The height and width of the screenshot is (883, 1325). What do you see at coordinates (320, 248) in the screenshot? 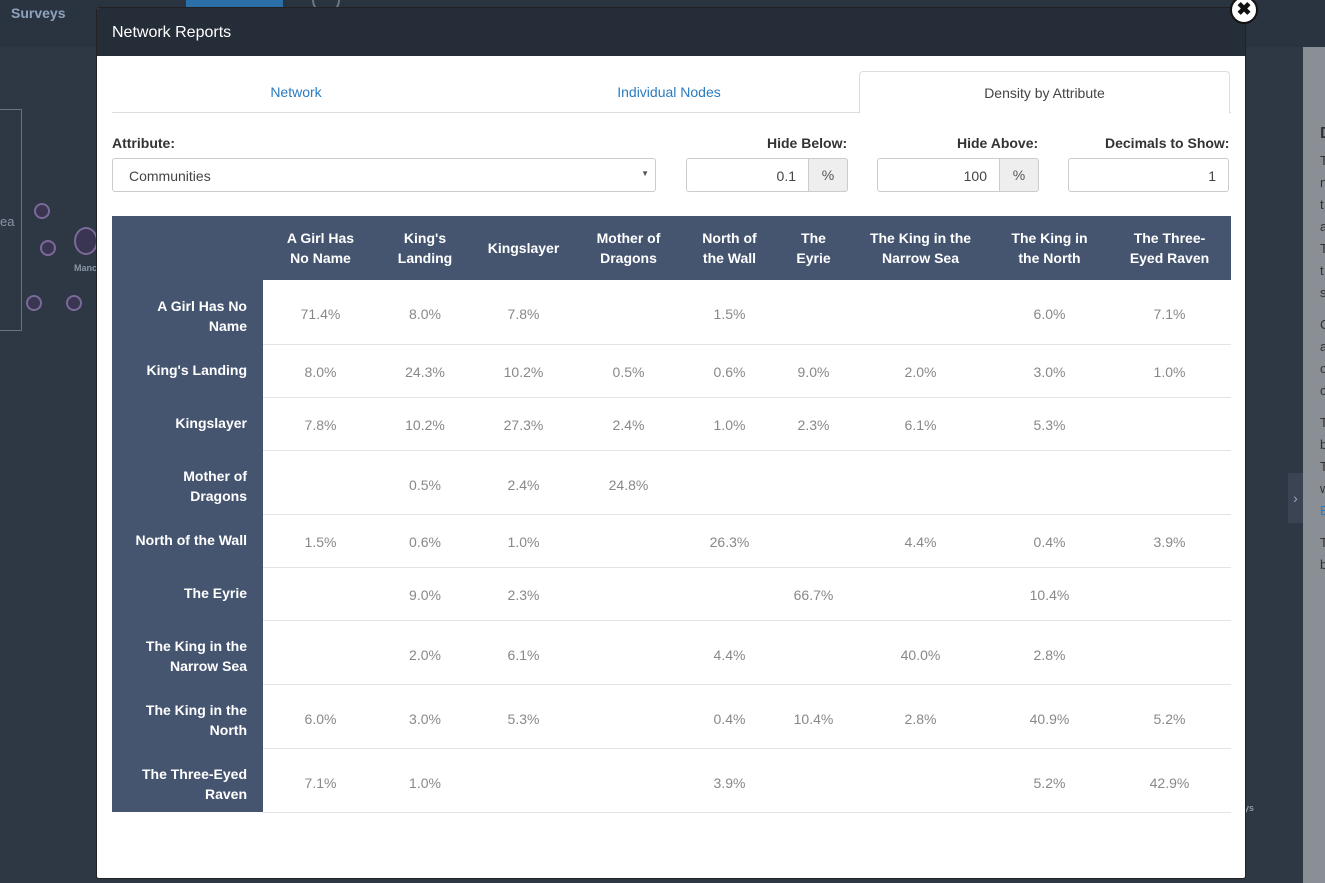
I see `column-header: A Girl Has No Name` at bounding box center [320, 248].